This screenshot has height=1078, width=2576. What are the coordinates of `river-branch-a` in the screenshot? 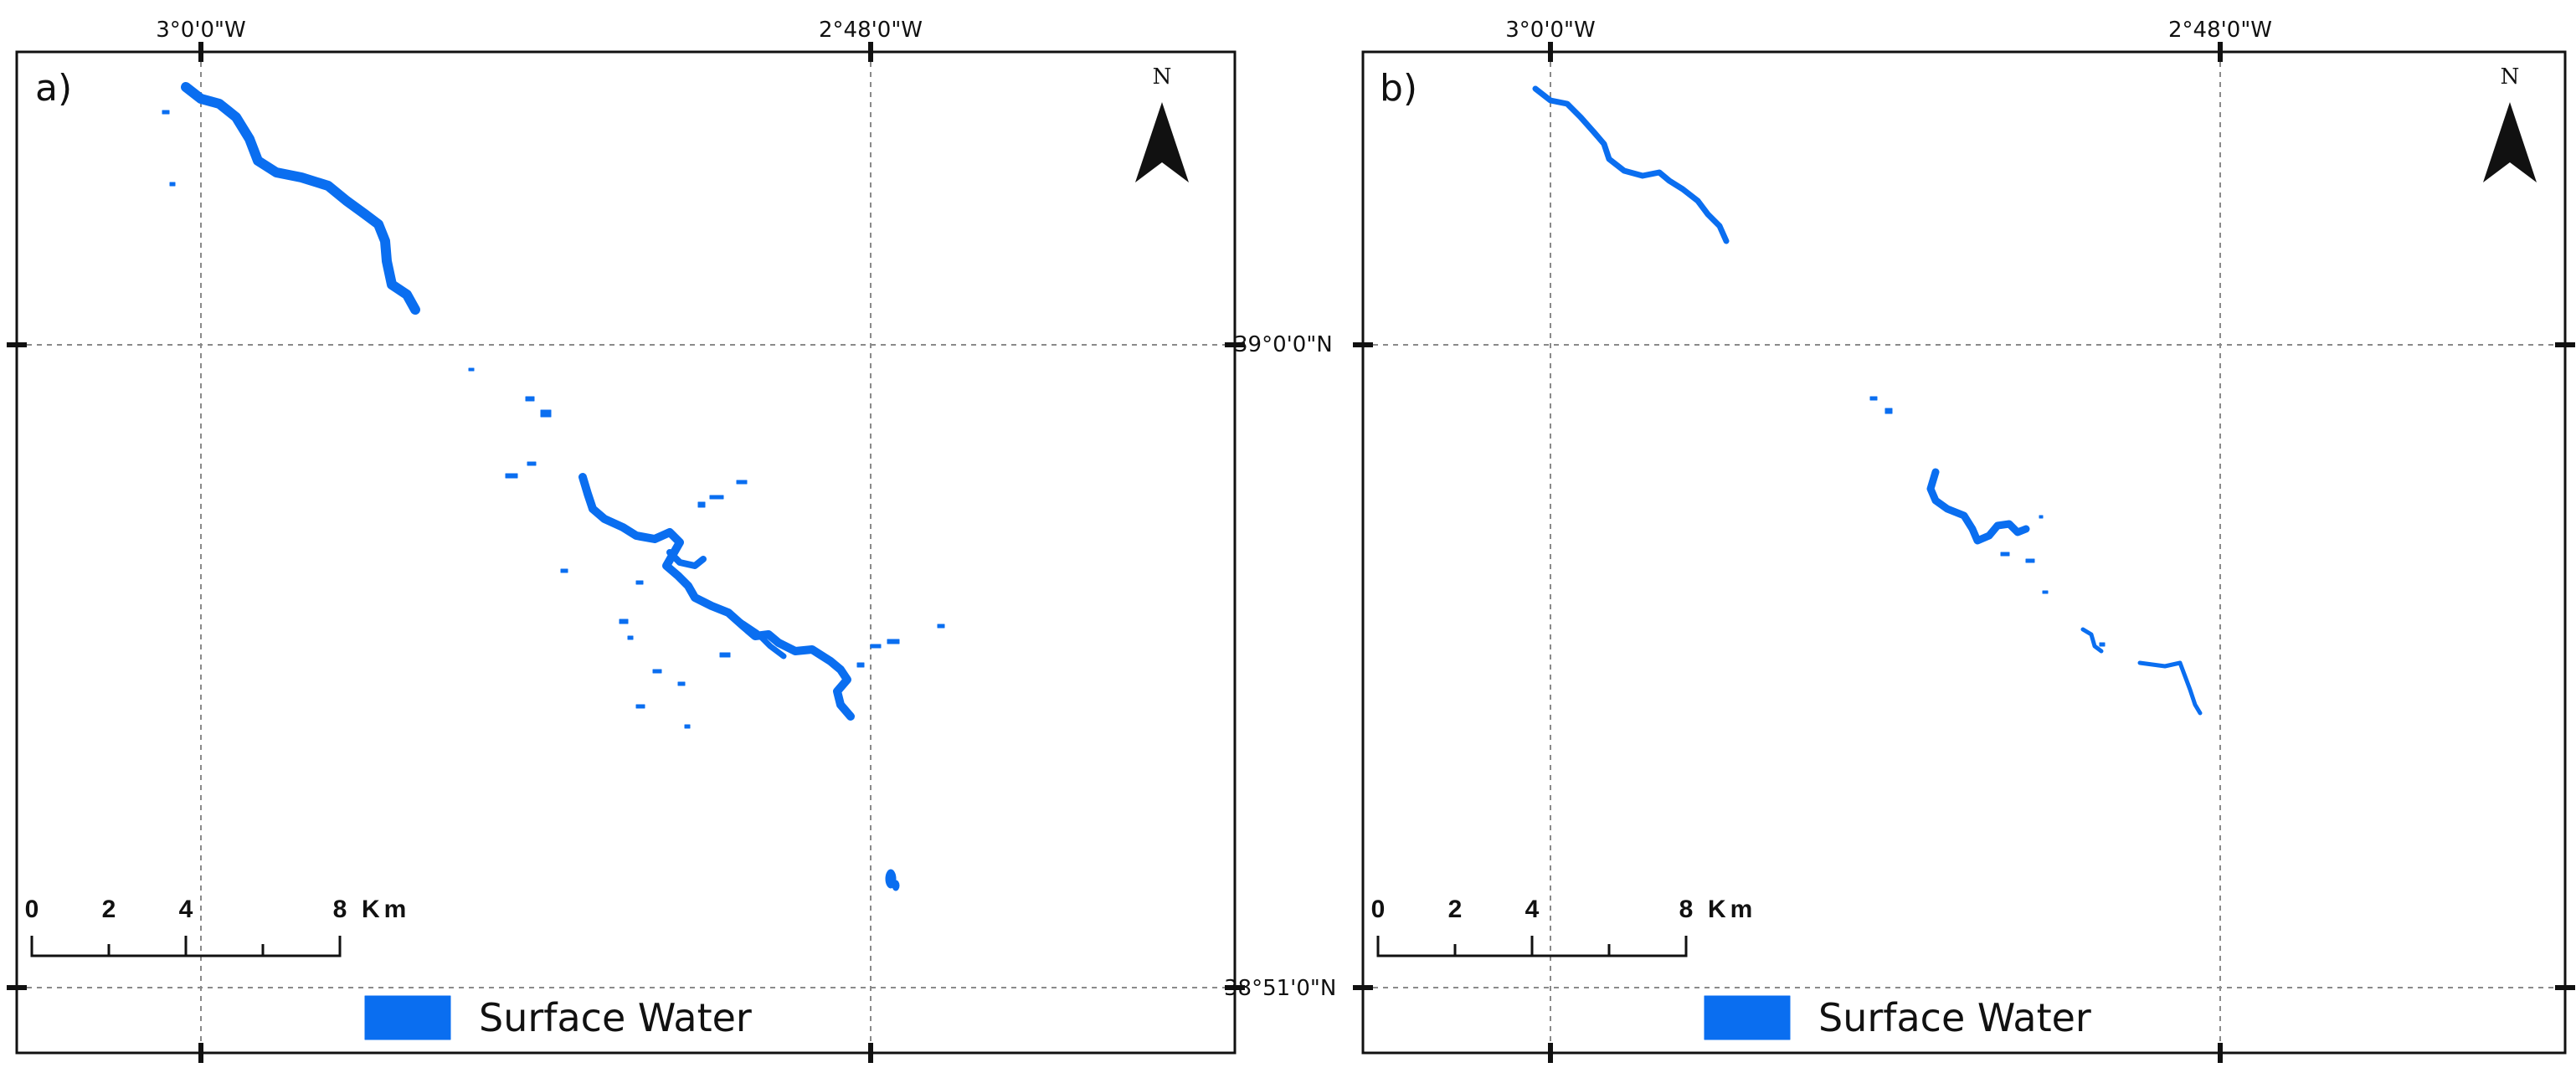 It's located at (687, 559).